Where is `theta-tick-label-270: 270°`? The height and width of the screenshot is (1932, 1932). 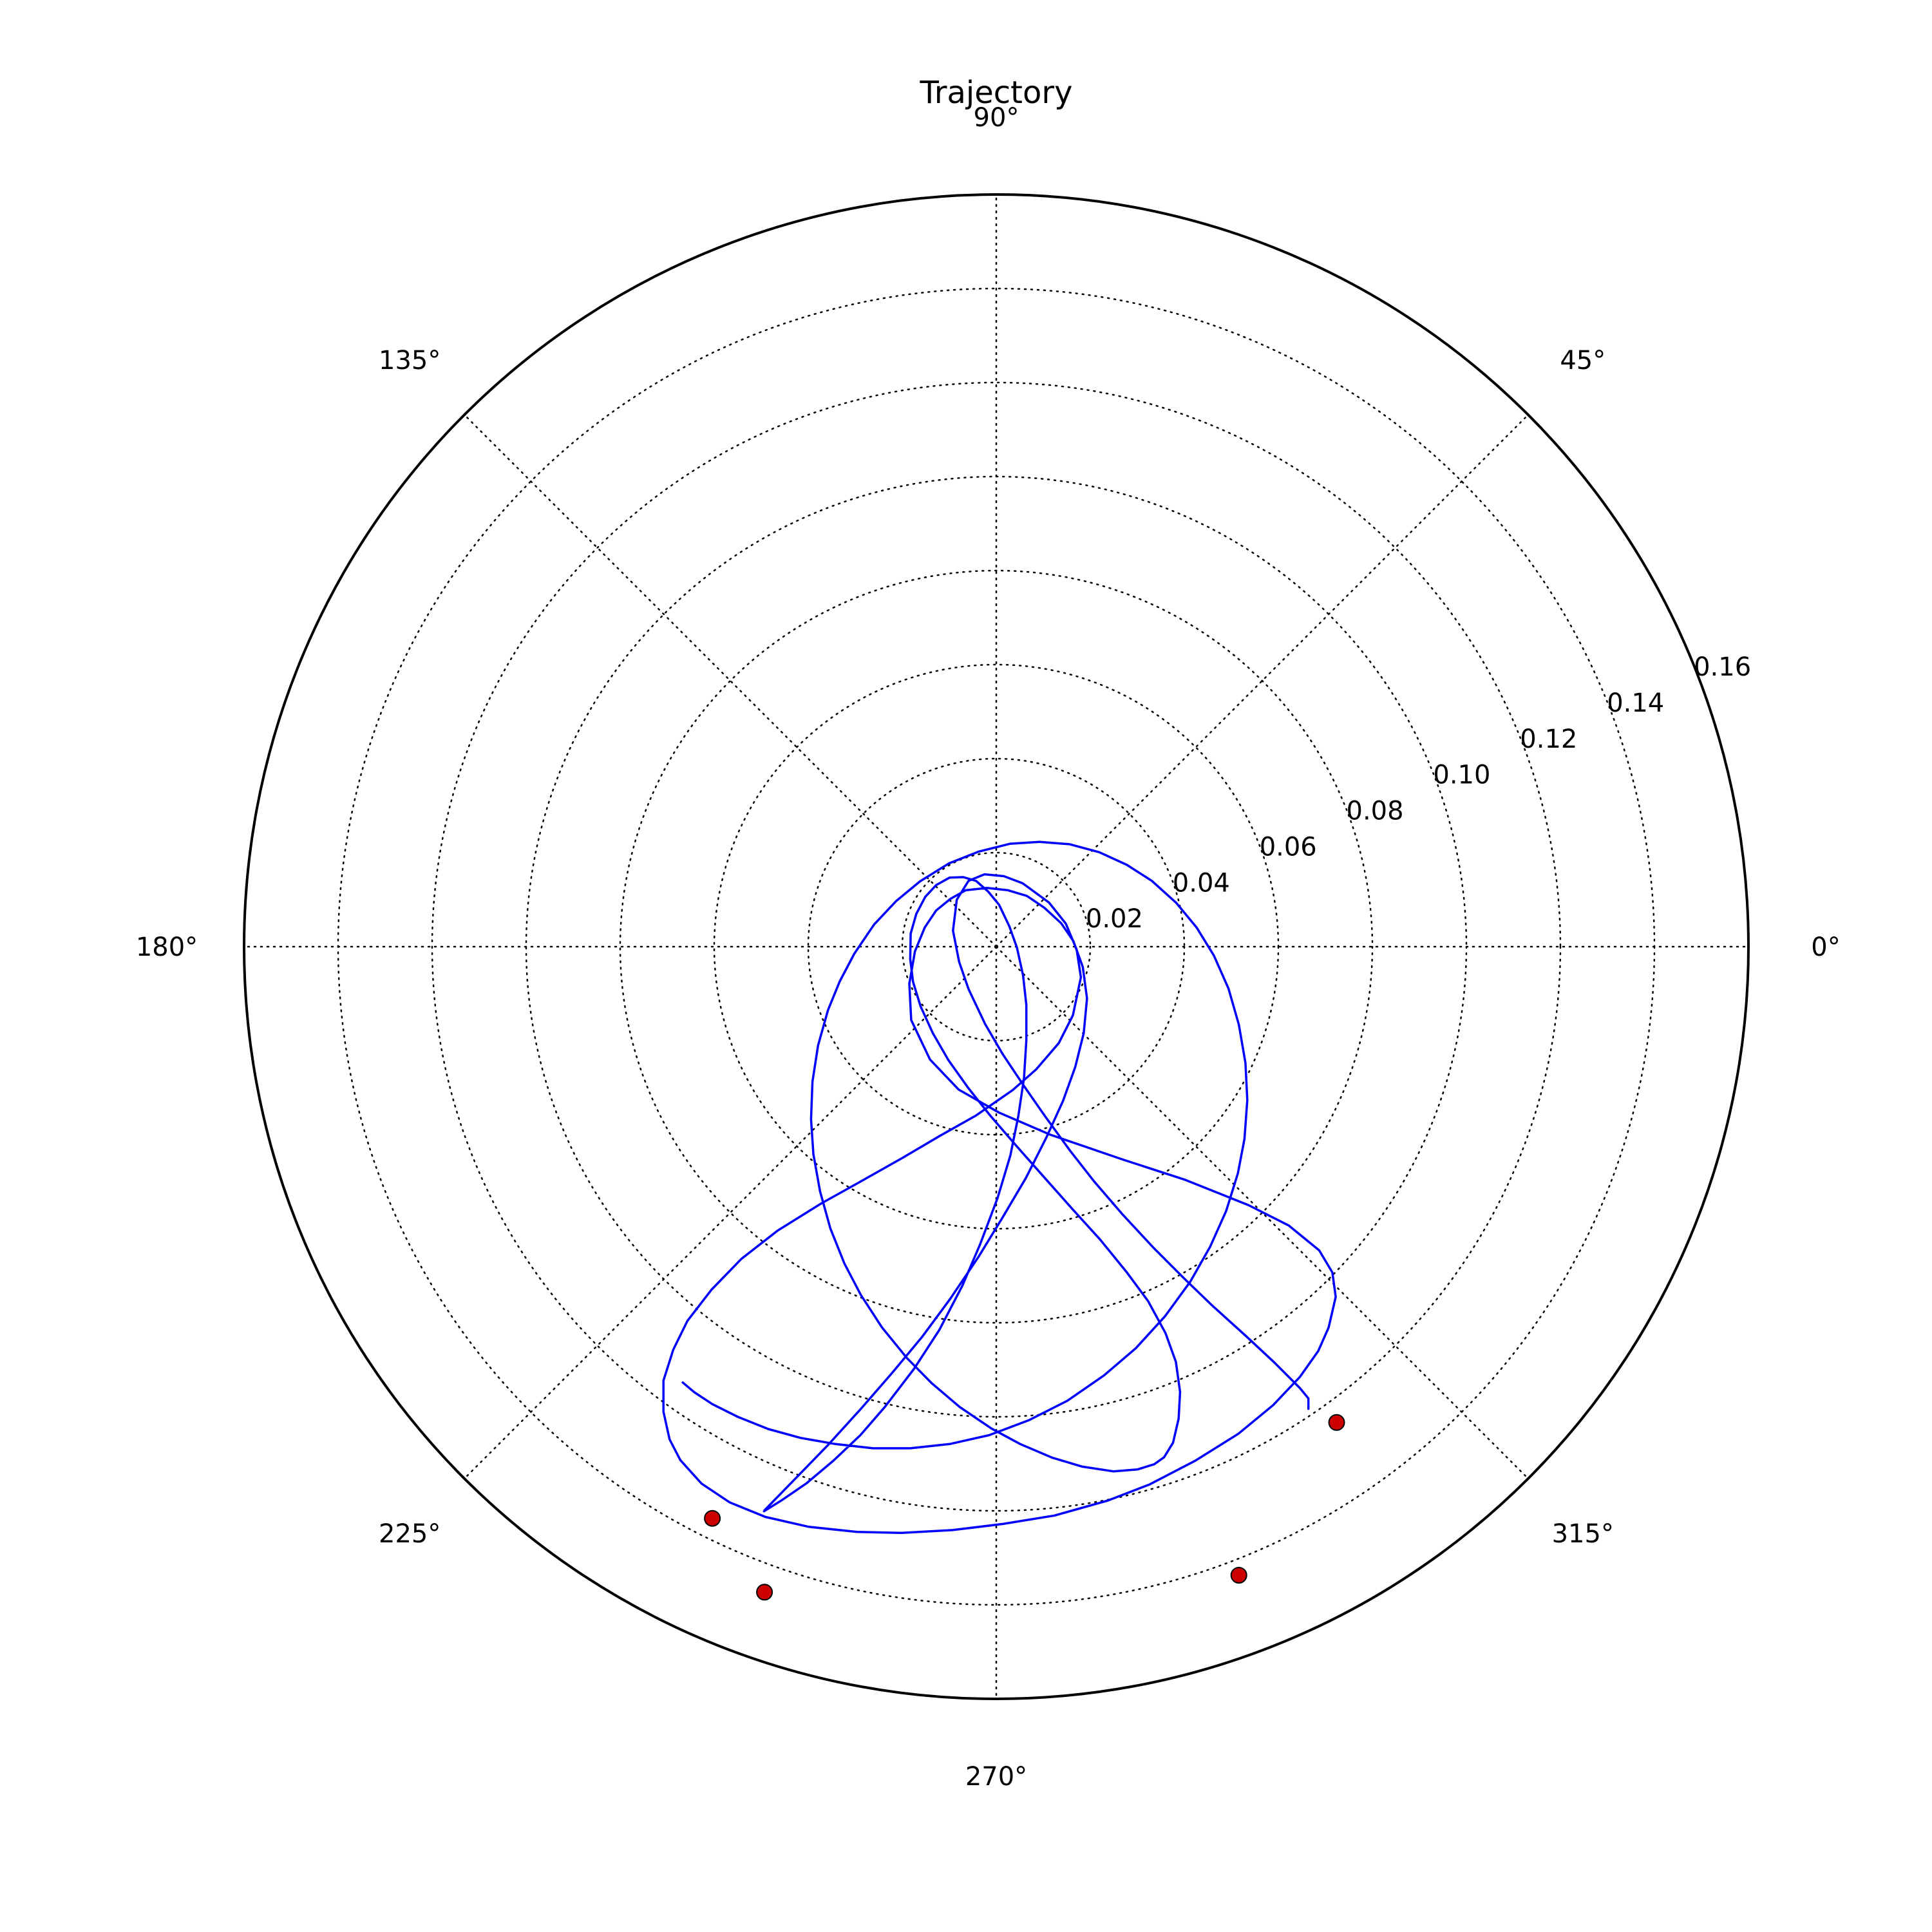 theta-tick-label-270: 270° is located at coordinates (996, 1777).